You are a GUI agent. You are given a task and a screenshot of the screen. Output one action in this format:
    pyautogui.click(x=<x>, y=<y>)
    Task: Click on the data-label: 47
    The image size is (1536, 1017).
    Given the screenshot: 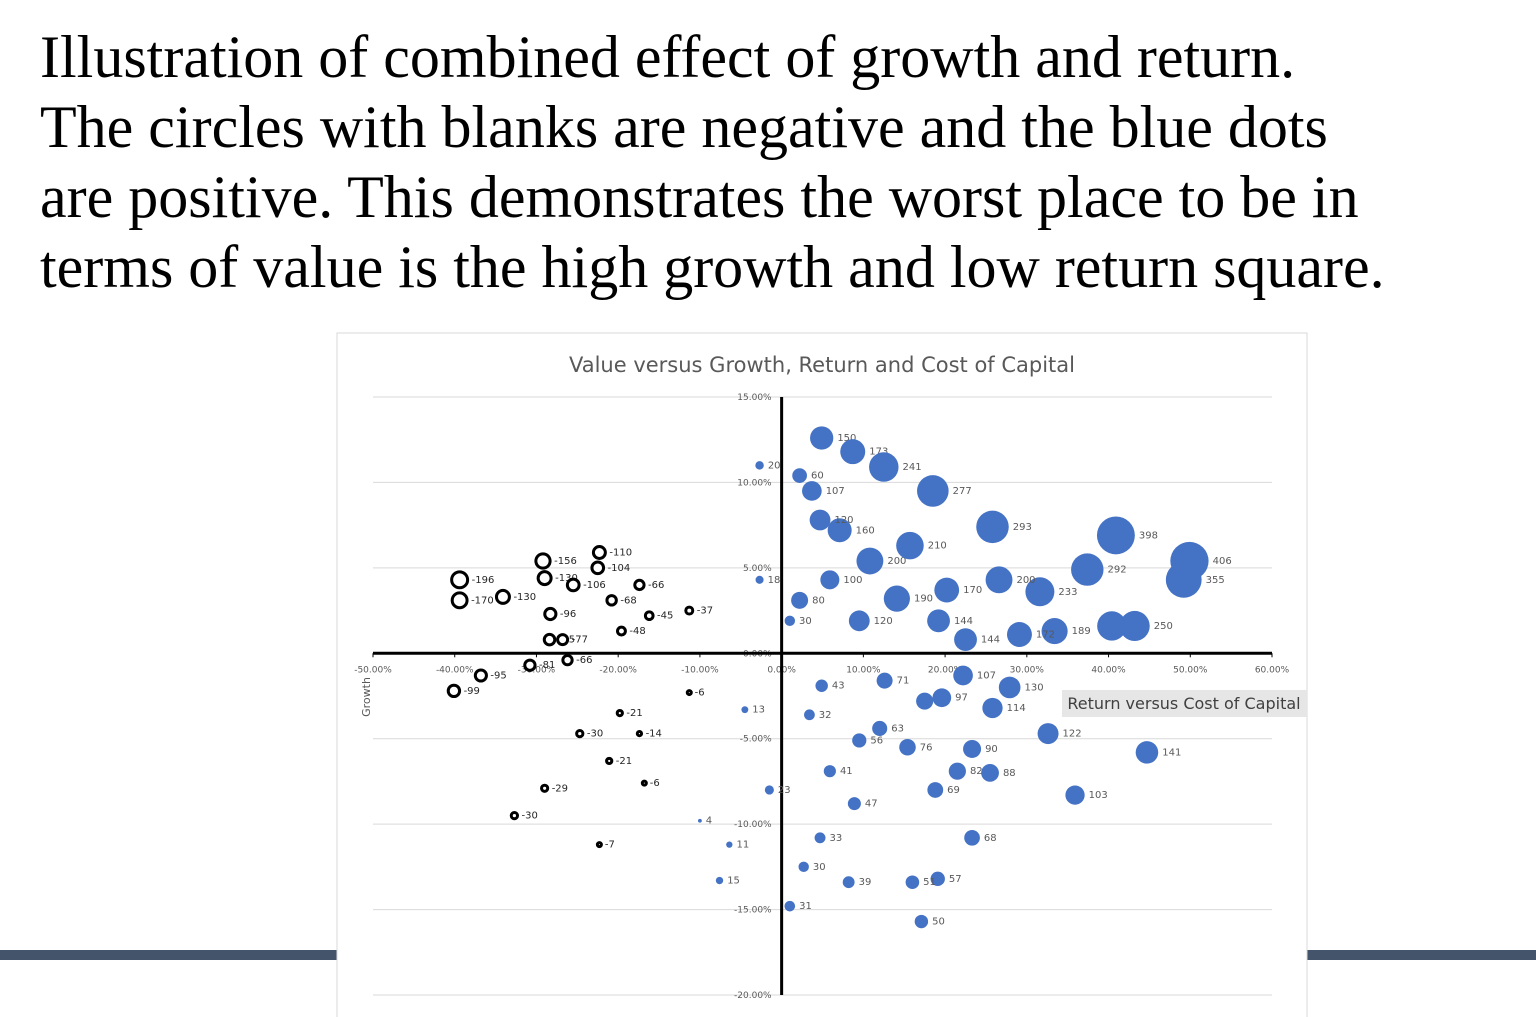 What is the action you would take?
    pyautogui.click(x=871, y=804)
    